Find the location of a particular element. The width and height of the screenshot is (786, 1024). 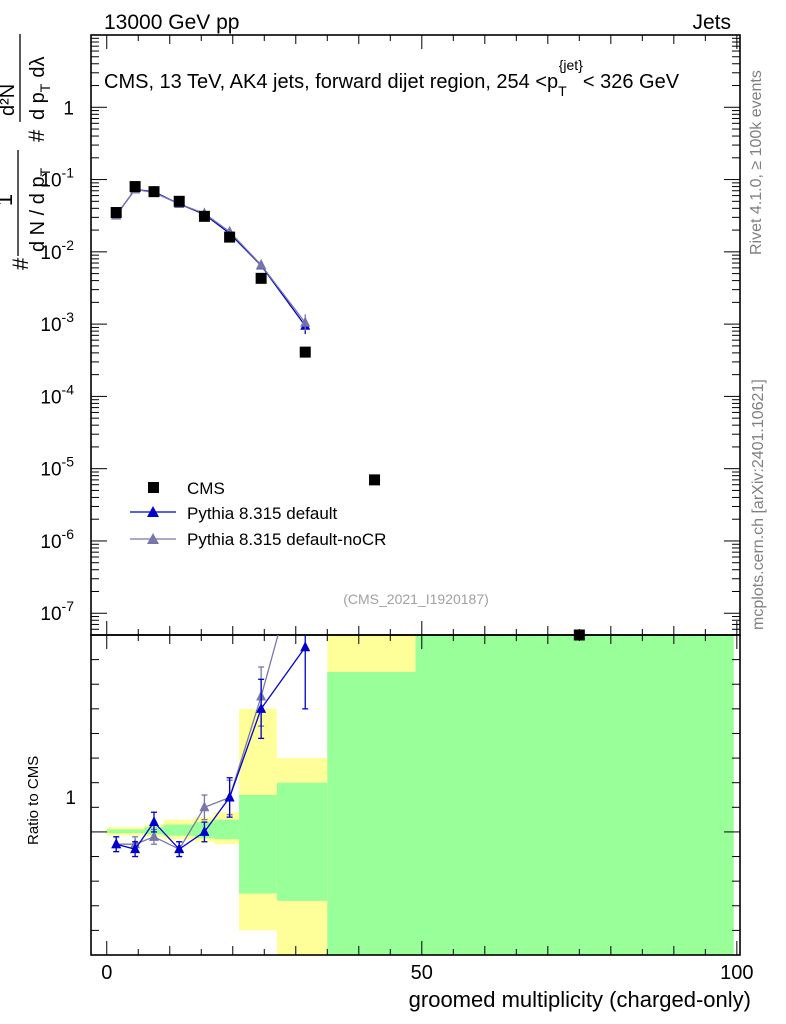

ylabel-hash-2: # is located at coordinates (36, 135).